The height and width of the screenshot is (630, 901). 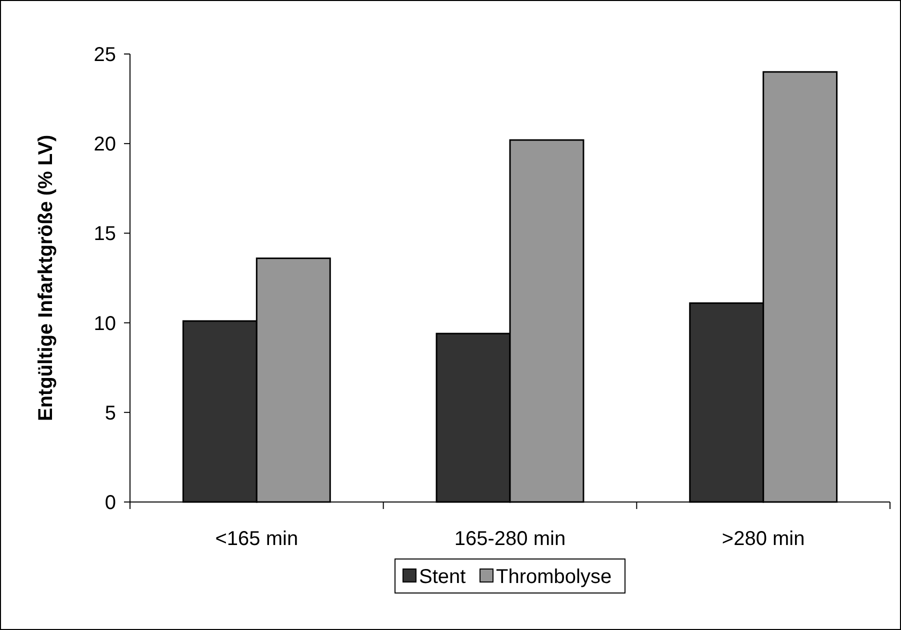 I want to click on x-tick-label: >280 min, so click(x=763, y=539).